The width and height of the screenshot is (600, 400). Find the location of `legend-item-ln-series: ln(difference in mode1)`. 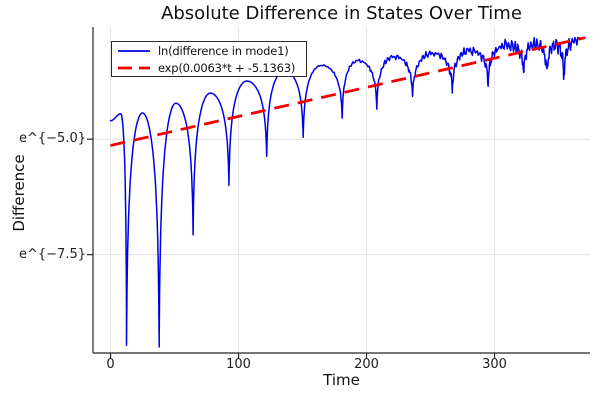

legend-item-ln-series: ln(difference in mode1) is located at coordinates (209, 51).